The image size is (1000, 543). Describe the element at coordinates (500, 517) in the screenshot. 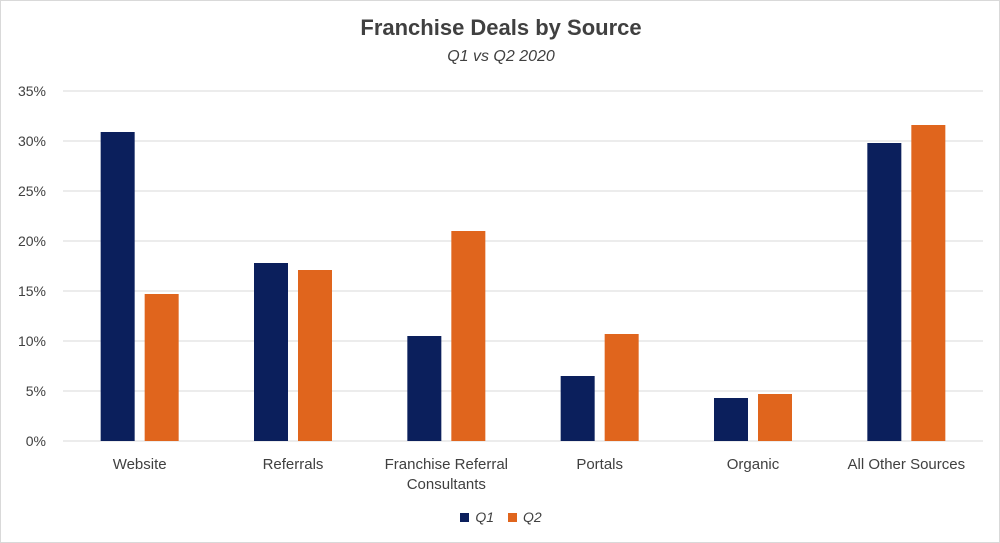

I see `legend: Q1 Q2` at that location.